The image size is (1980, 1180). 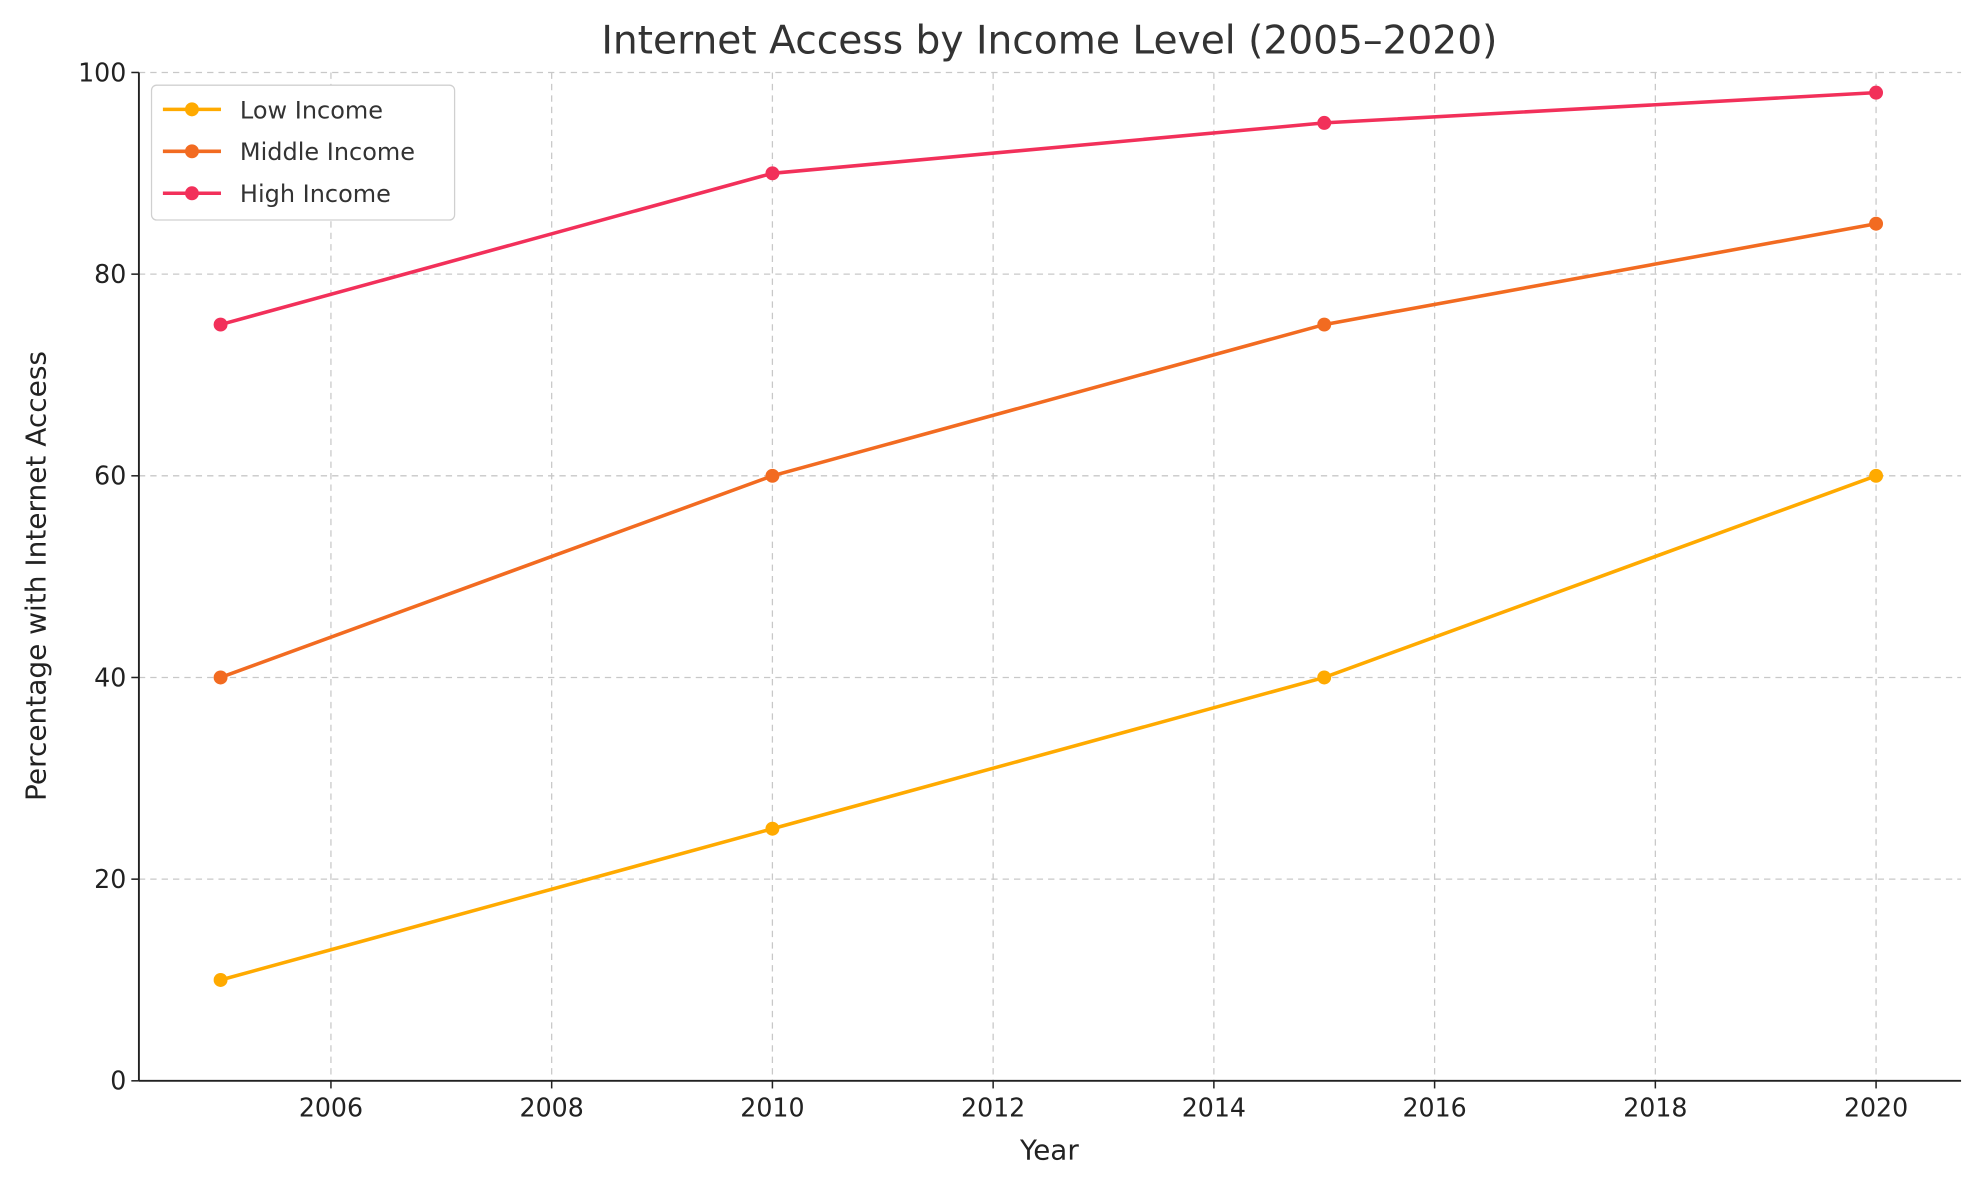 I want to click on legend-label: Low Income, so click(x=311, y=110).